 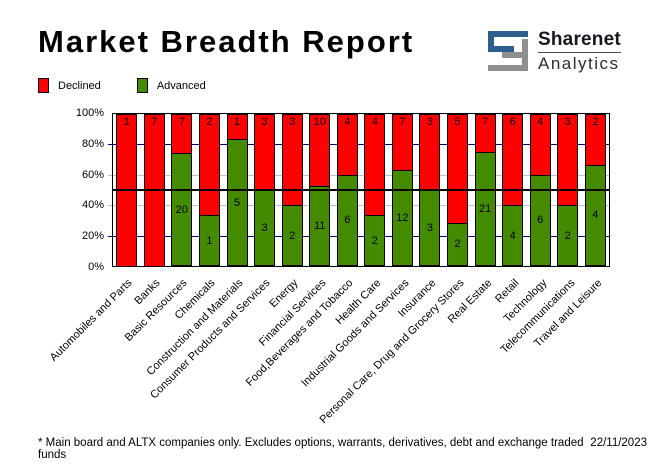 I want to click on bar-slot: 7 21, so click(x=485, y=190).